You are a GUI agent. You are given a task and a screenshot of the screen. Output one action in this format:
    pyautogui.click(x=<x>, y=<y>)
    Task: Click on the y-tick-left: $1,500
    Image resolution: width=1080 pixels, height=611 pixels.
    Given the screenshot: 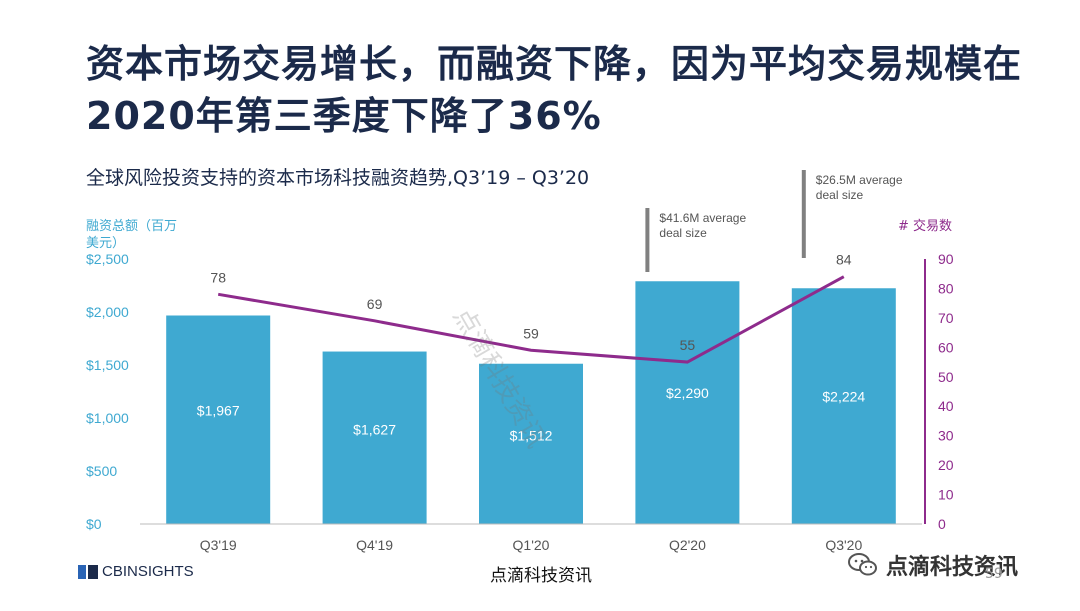 What is the action you would take?
    pyautogui.click(x=107, y=365)
    